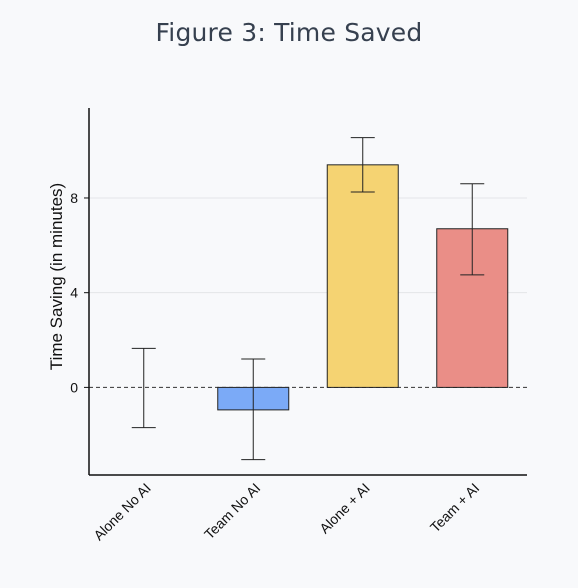 This screenshot has height=588, width=578. I want to click on x-tick-label: Alone No AI, so click(122, 512).